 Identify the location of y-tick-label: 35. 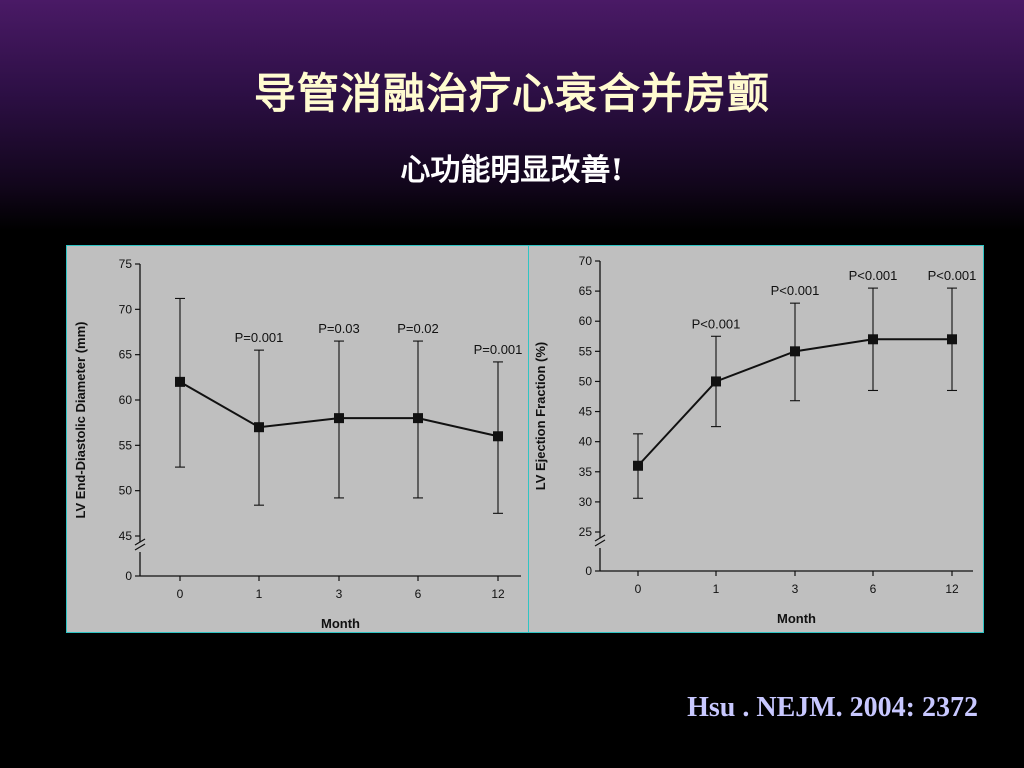
(586, 472).